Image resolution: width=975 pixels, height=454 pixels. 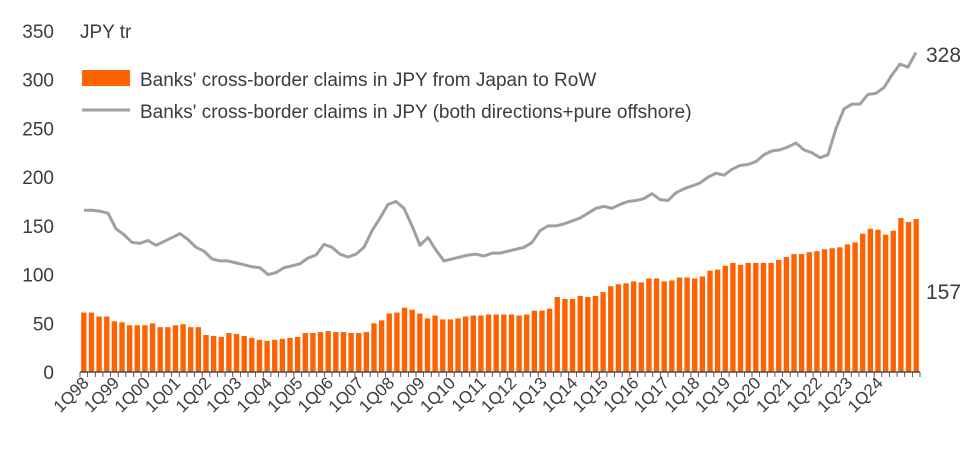 I want to click on y-tick-label: 250, so click(x=38, y=129).